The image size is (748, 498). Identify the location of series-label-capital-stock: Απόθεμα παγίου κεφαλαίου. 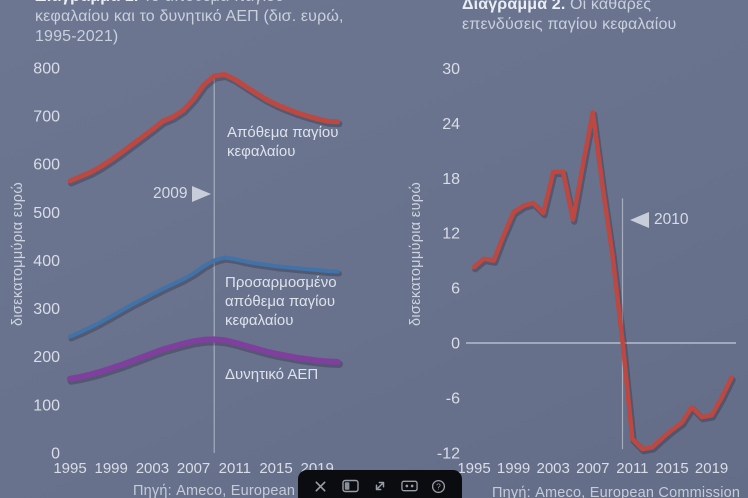
(283, 142).